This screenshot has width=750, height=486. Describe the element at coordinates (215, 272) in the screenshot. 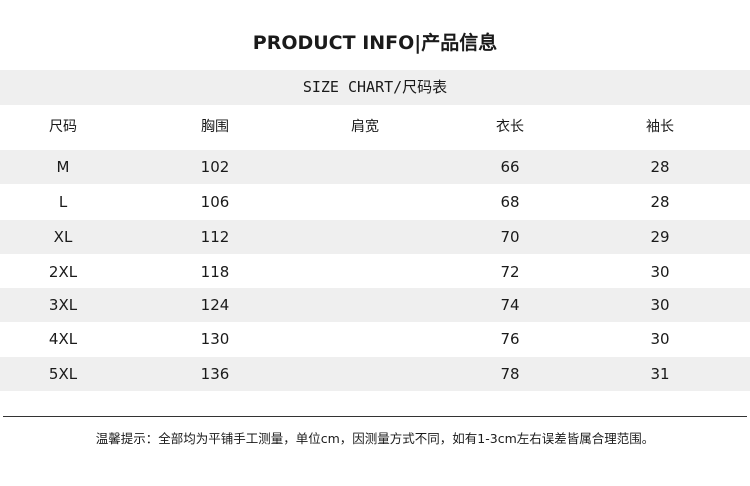

I see `cell-chest: 118` at that location.